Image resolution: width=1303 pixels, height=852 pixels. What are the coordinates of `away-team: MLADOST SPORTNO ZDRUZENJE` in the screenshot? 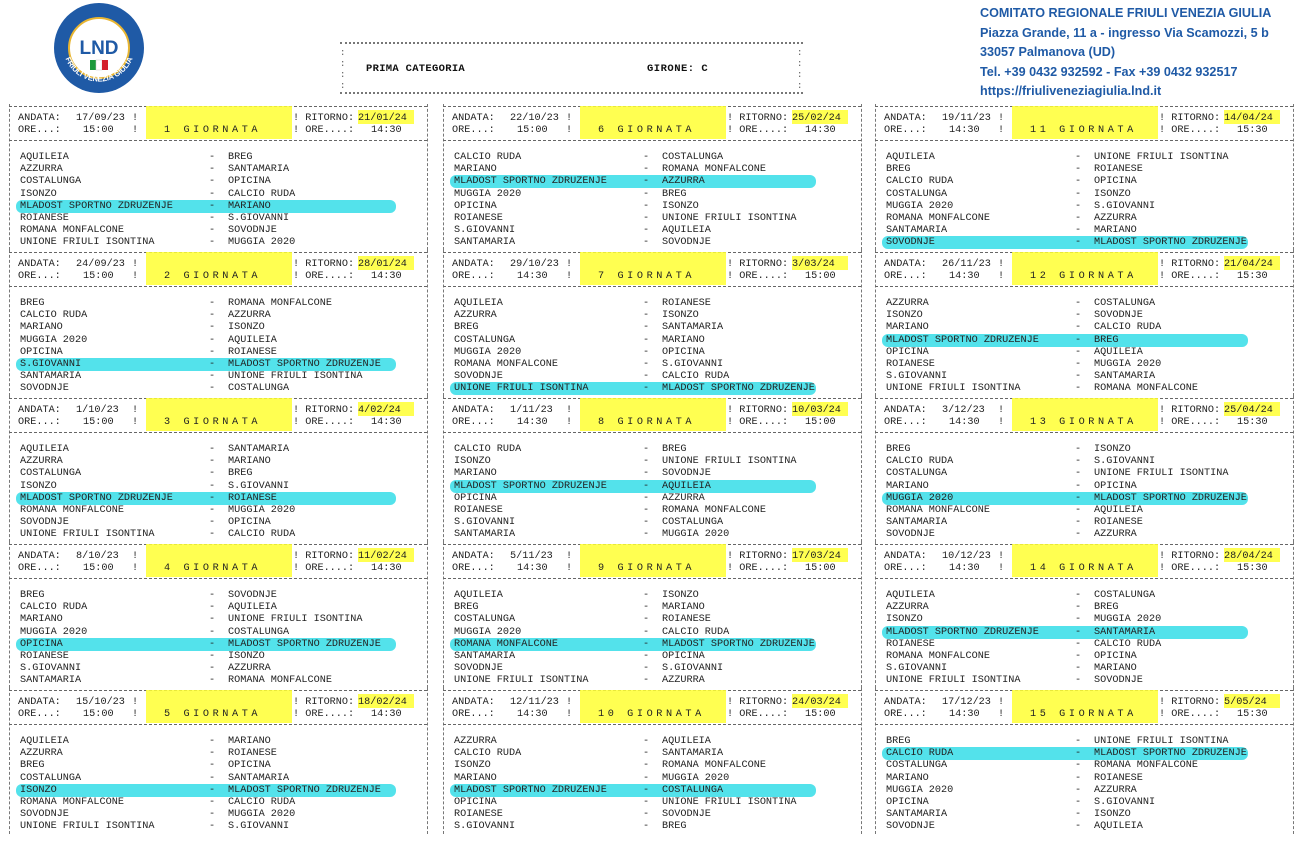 It's located at (1170, 498).